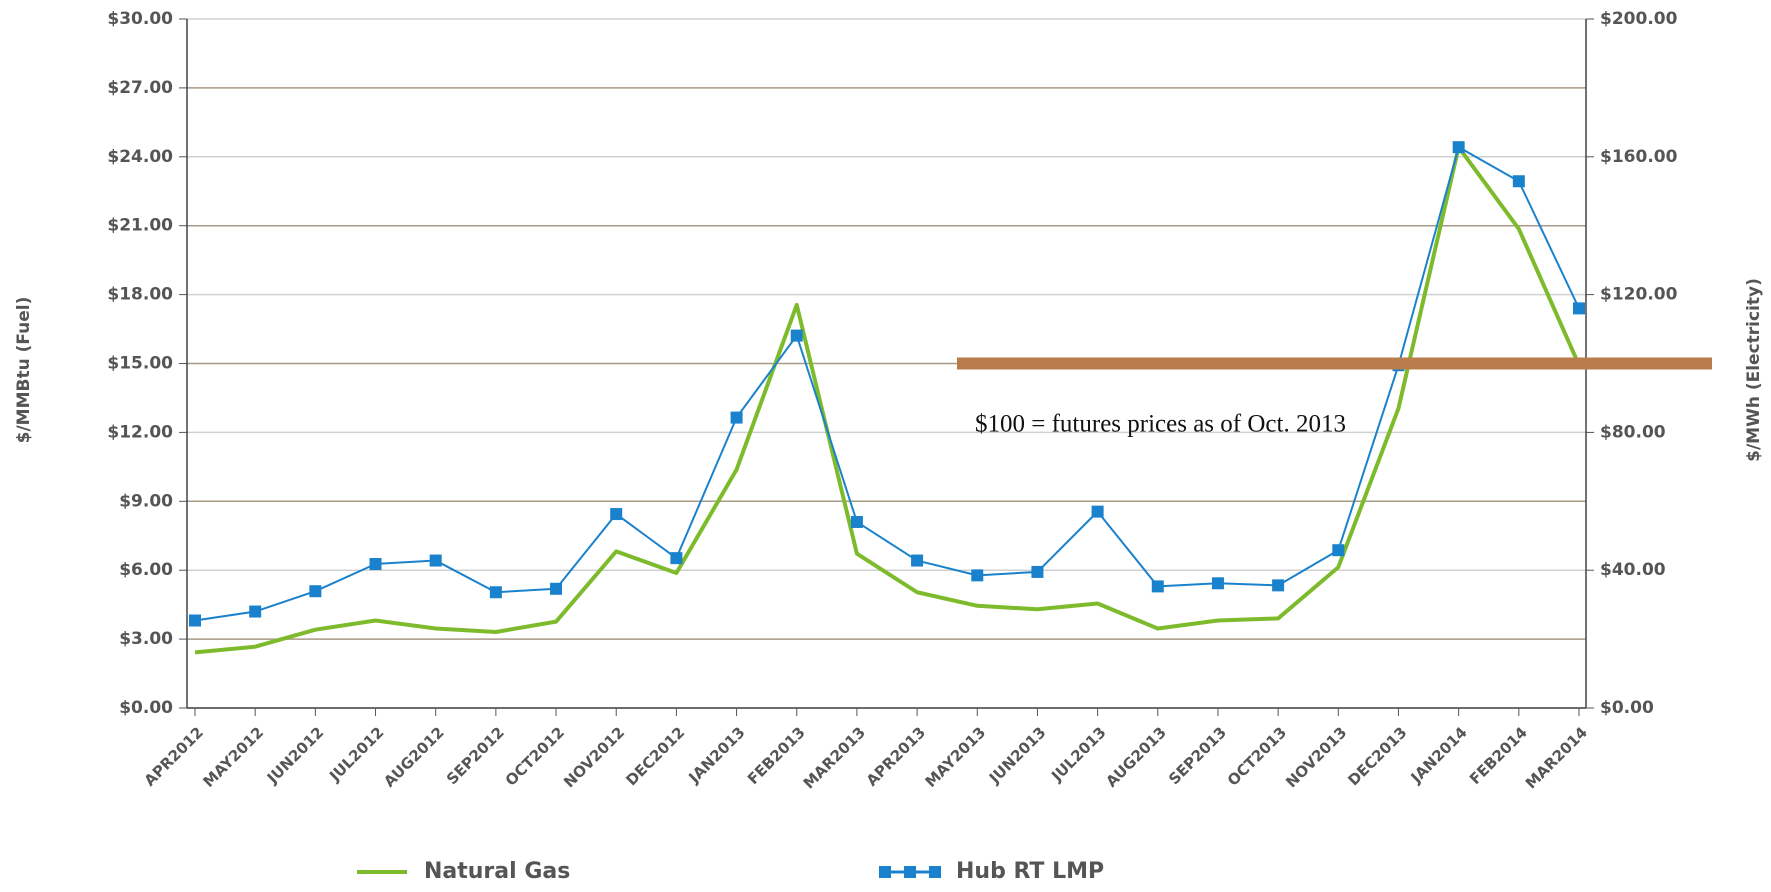 Image resolution: width=1771 pixels, height=892 pixels. I want to click on annotation: $100 = futures prices as of Oct. 2013, so click(1160, 424).